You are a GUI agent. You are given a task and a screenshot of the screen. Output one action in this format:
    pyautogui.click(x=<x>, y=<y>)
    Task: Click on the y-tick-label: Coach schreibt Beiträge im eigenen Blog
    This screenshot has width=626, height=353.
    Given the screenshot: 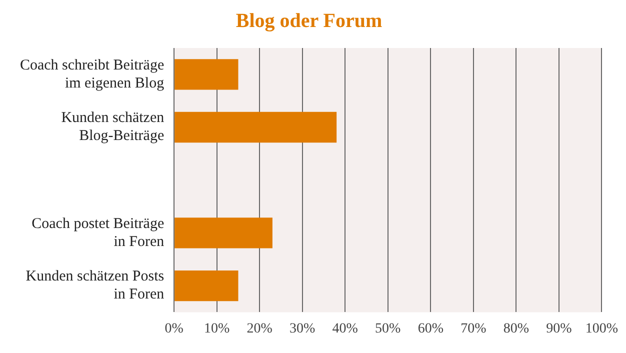 What is the action you would take?
    pyautogui.click(x=92, y=74)
    